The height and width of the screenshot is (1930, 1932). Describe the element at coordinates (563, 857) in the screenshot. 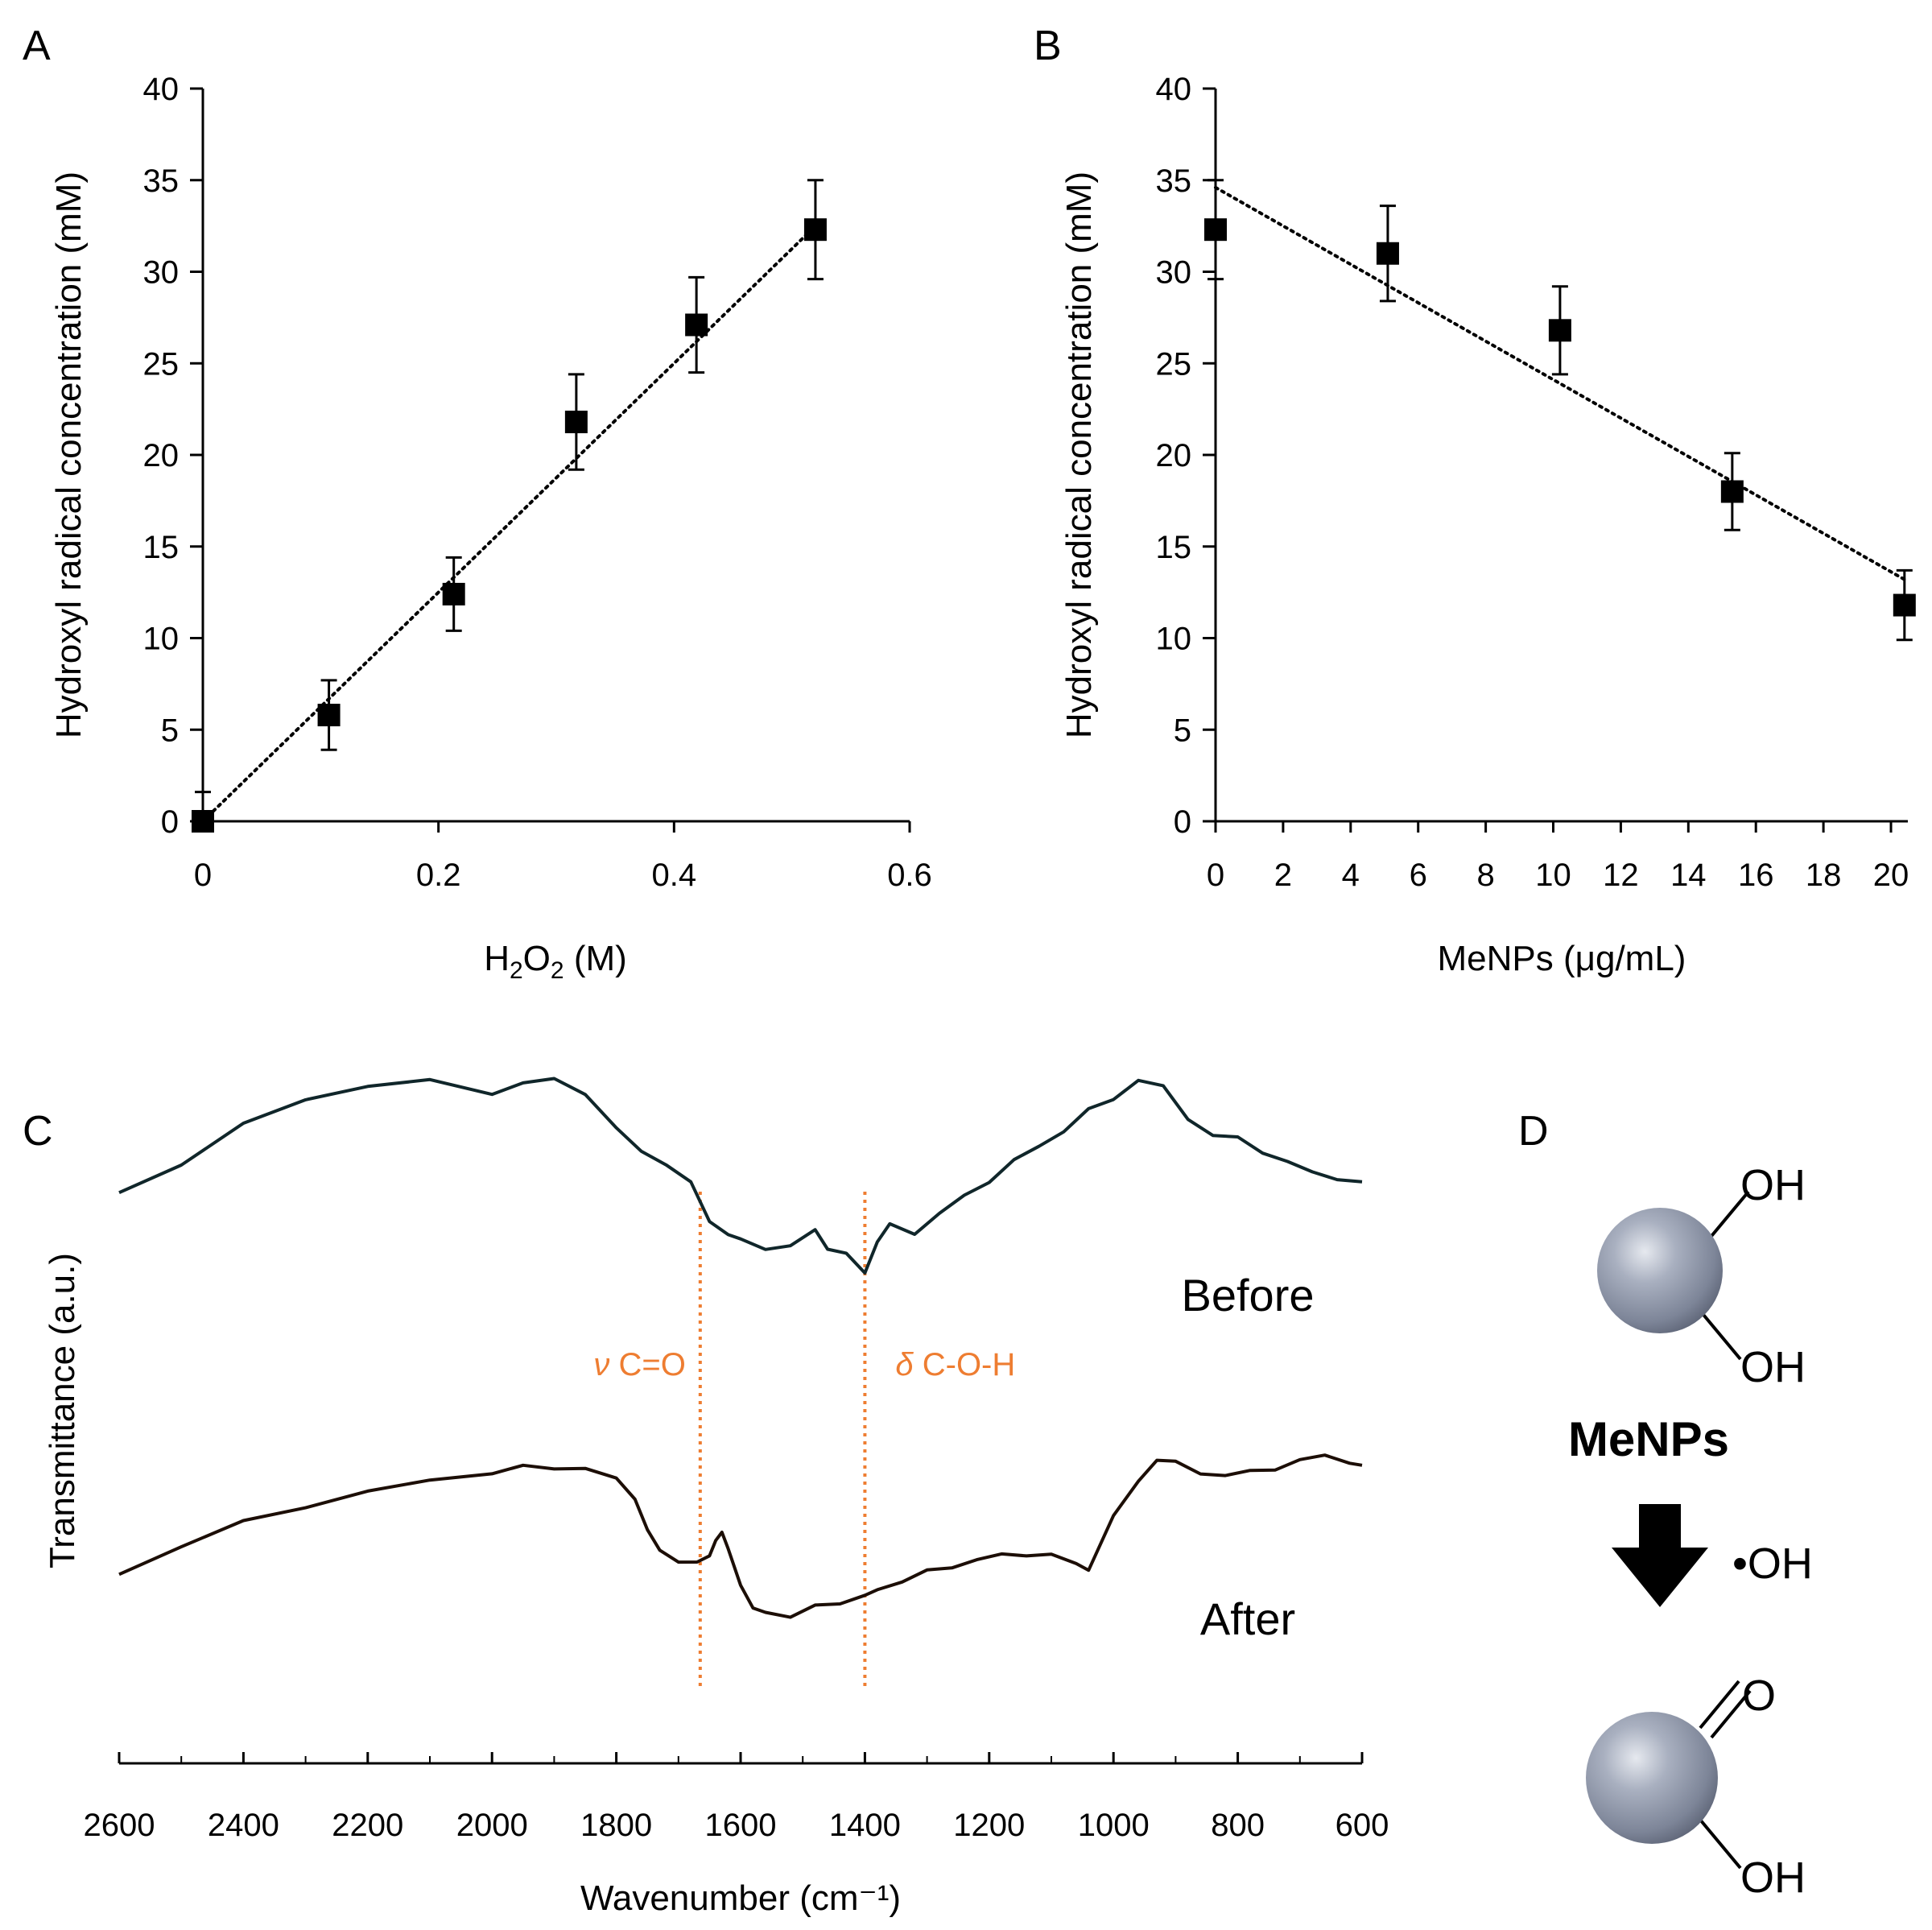

I see `panel-a-x-ticks: 0 0.2 0.4 0.6` at that location.